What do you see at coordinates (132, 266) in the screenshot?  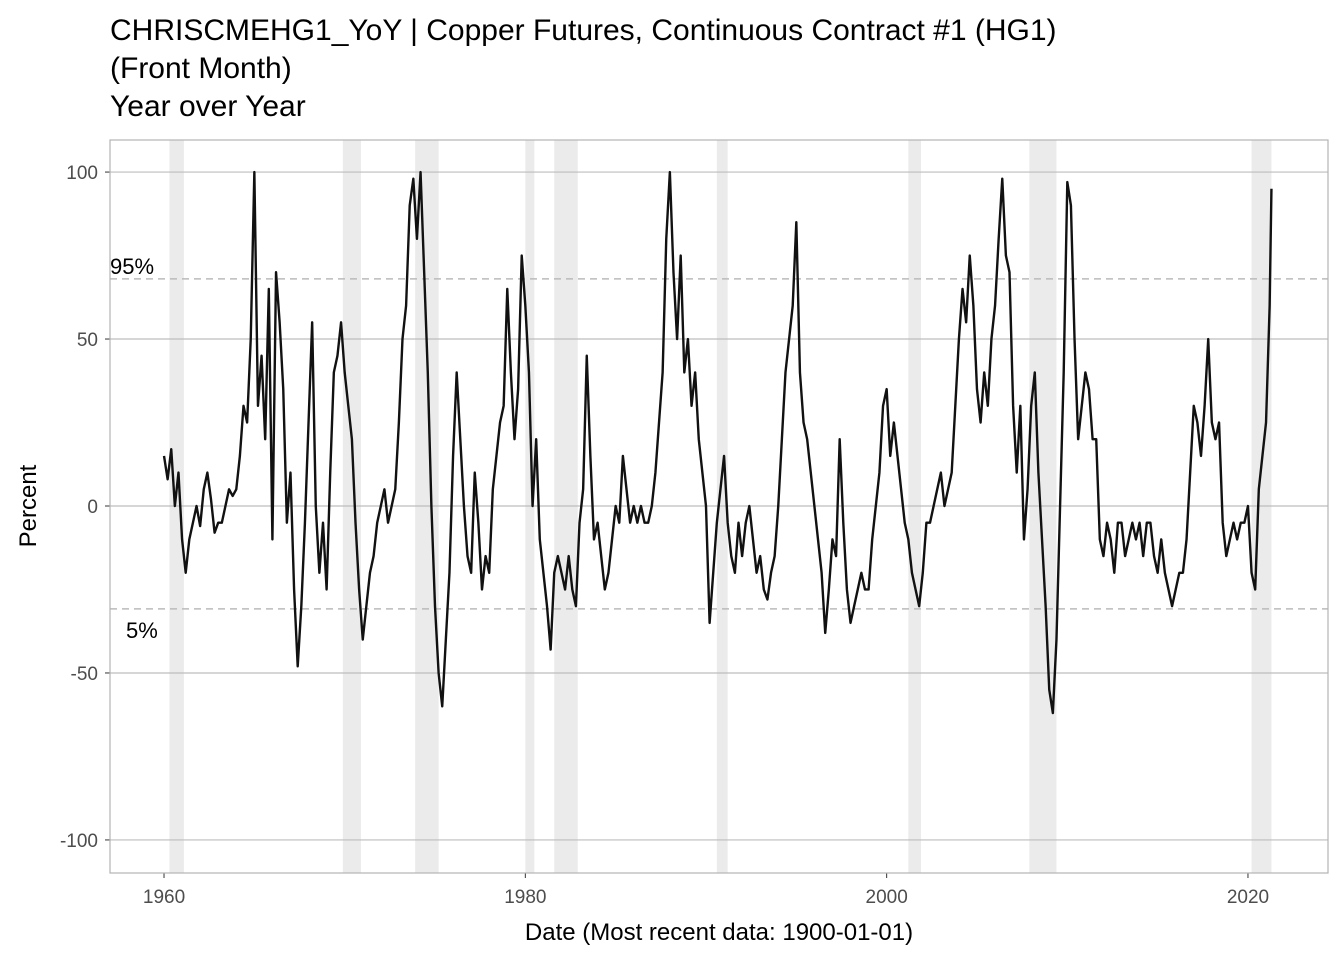 I see `quantile-label: 95%` at bounding box center [132, 266].